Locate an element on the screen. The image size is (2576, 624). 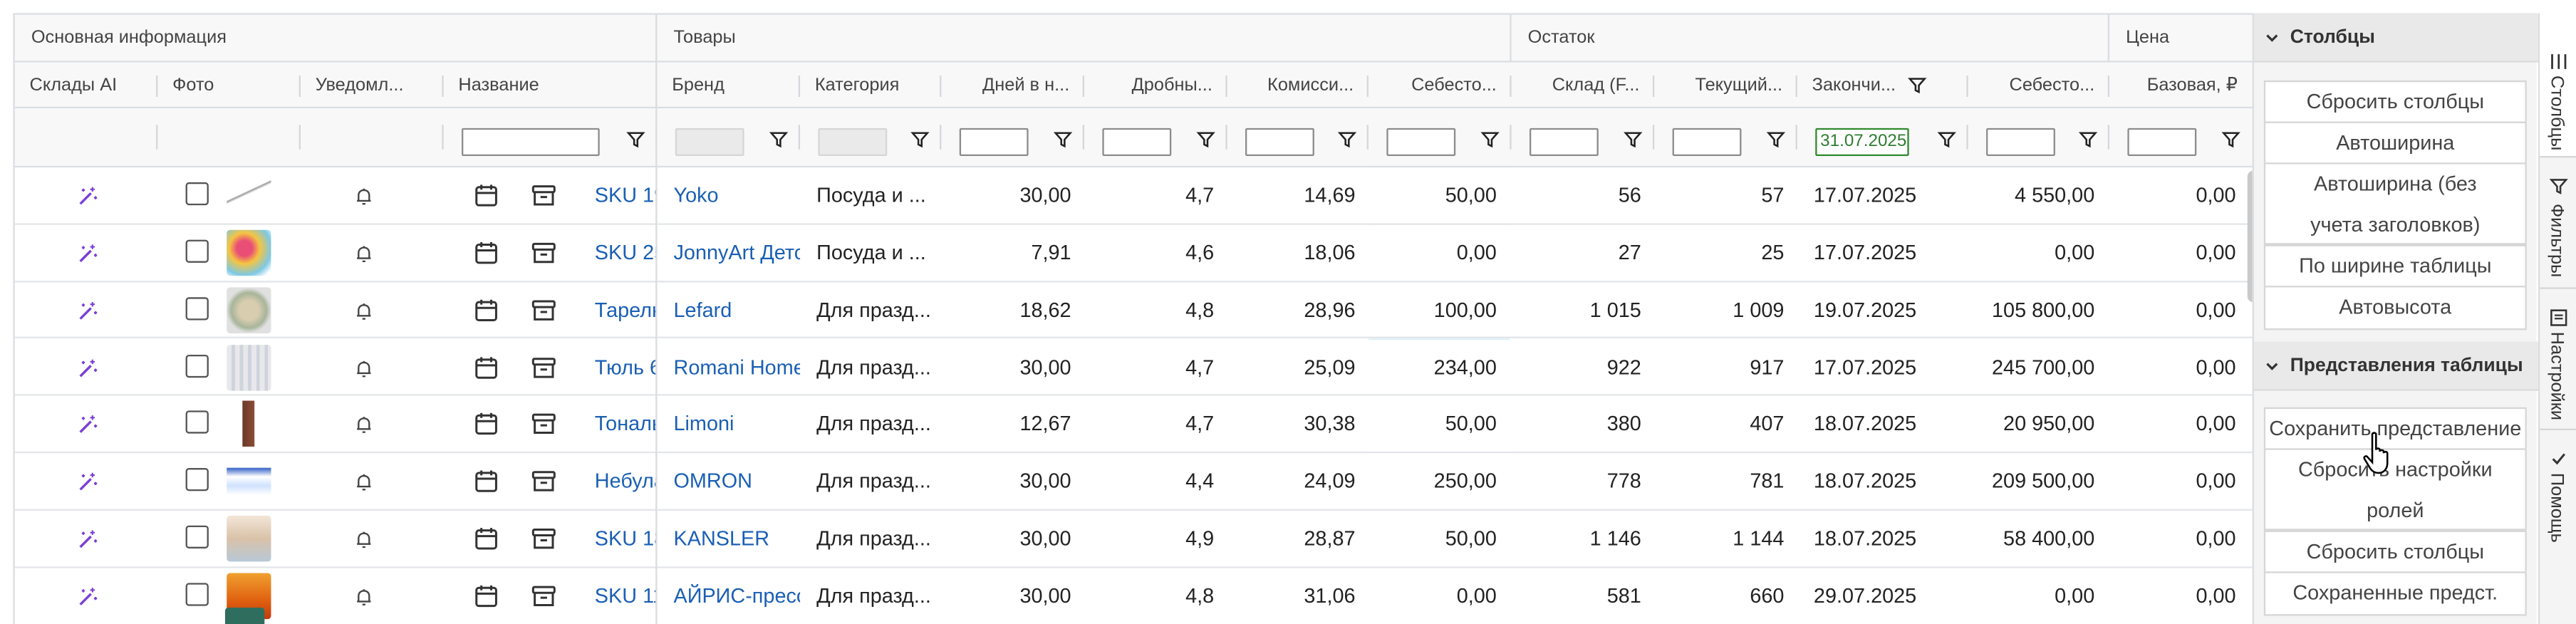
cell-name: Небула is located at coordinates (626, 481).